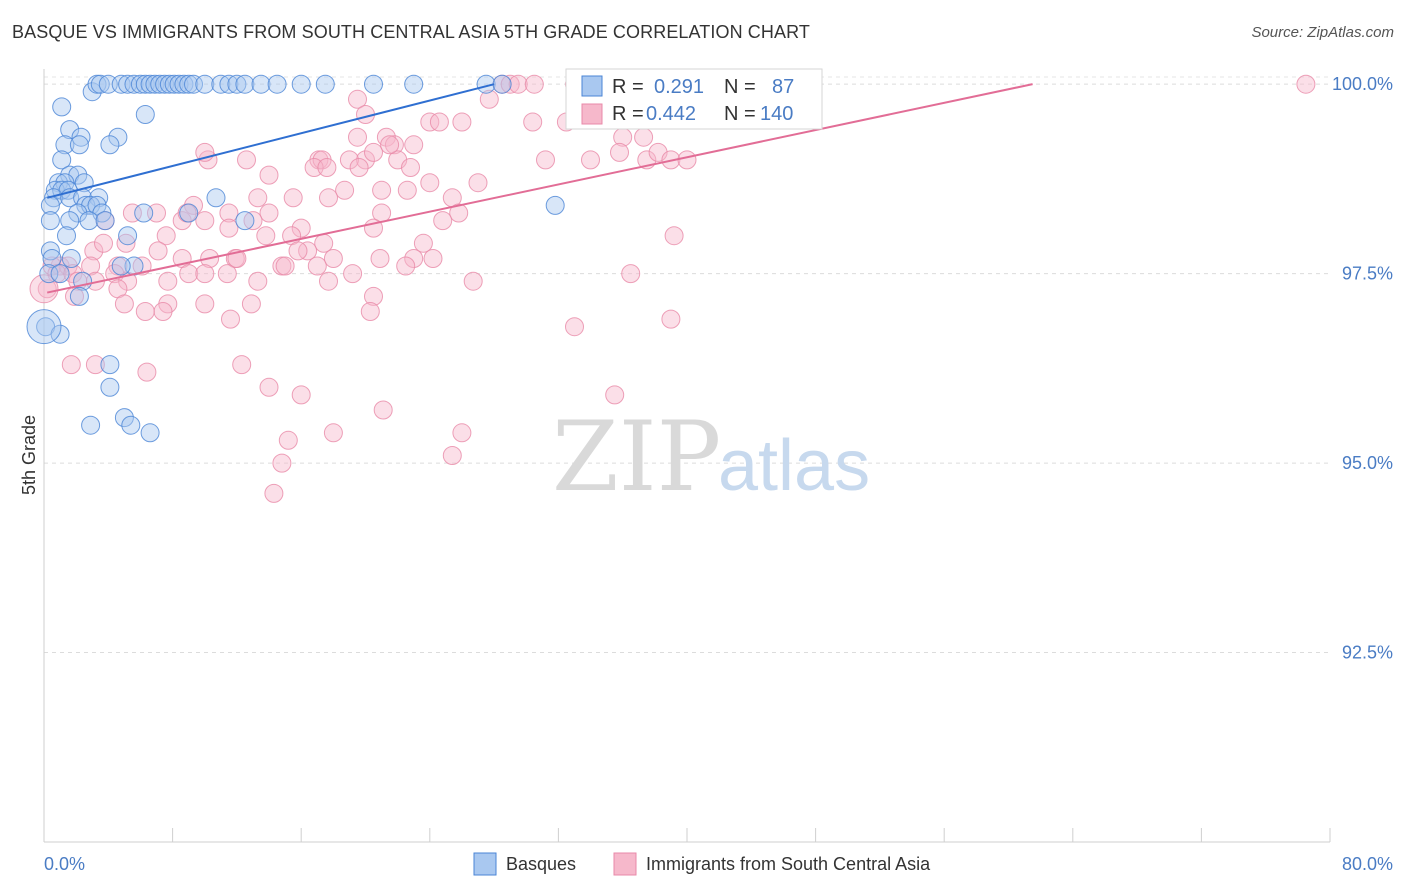 This screenshot has height=892, width=1406. Describe the element at coordinates (636, 457) in the screenshot. I see `watermark-zip: ZIP` at that location.